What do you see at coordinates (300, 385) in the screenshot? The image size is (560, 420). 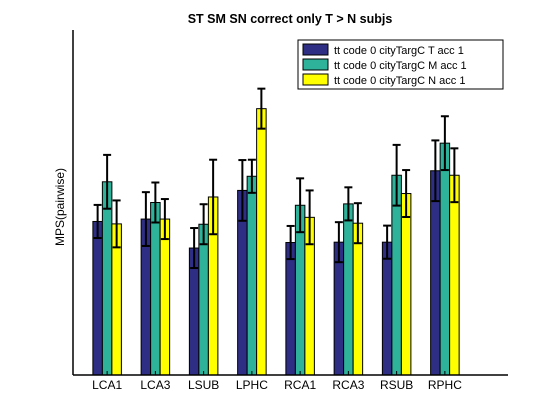 I see `x-tick-label-rca1: RCA1` at bounding box center [300, 385].